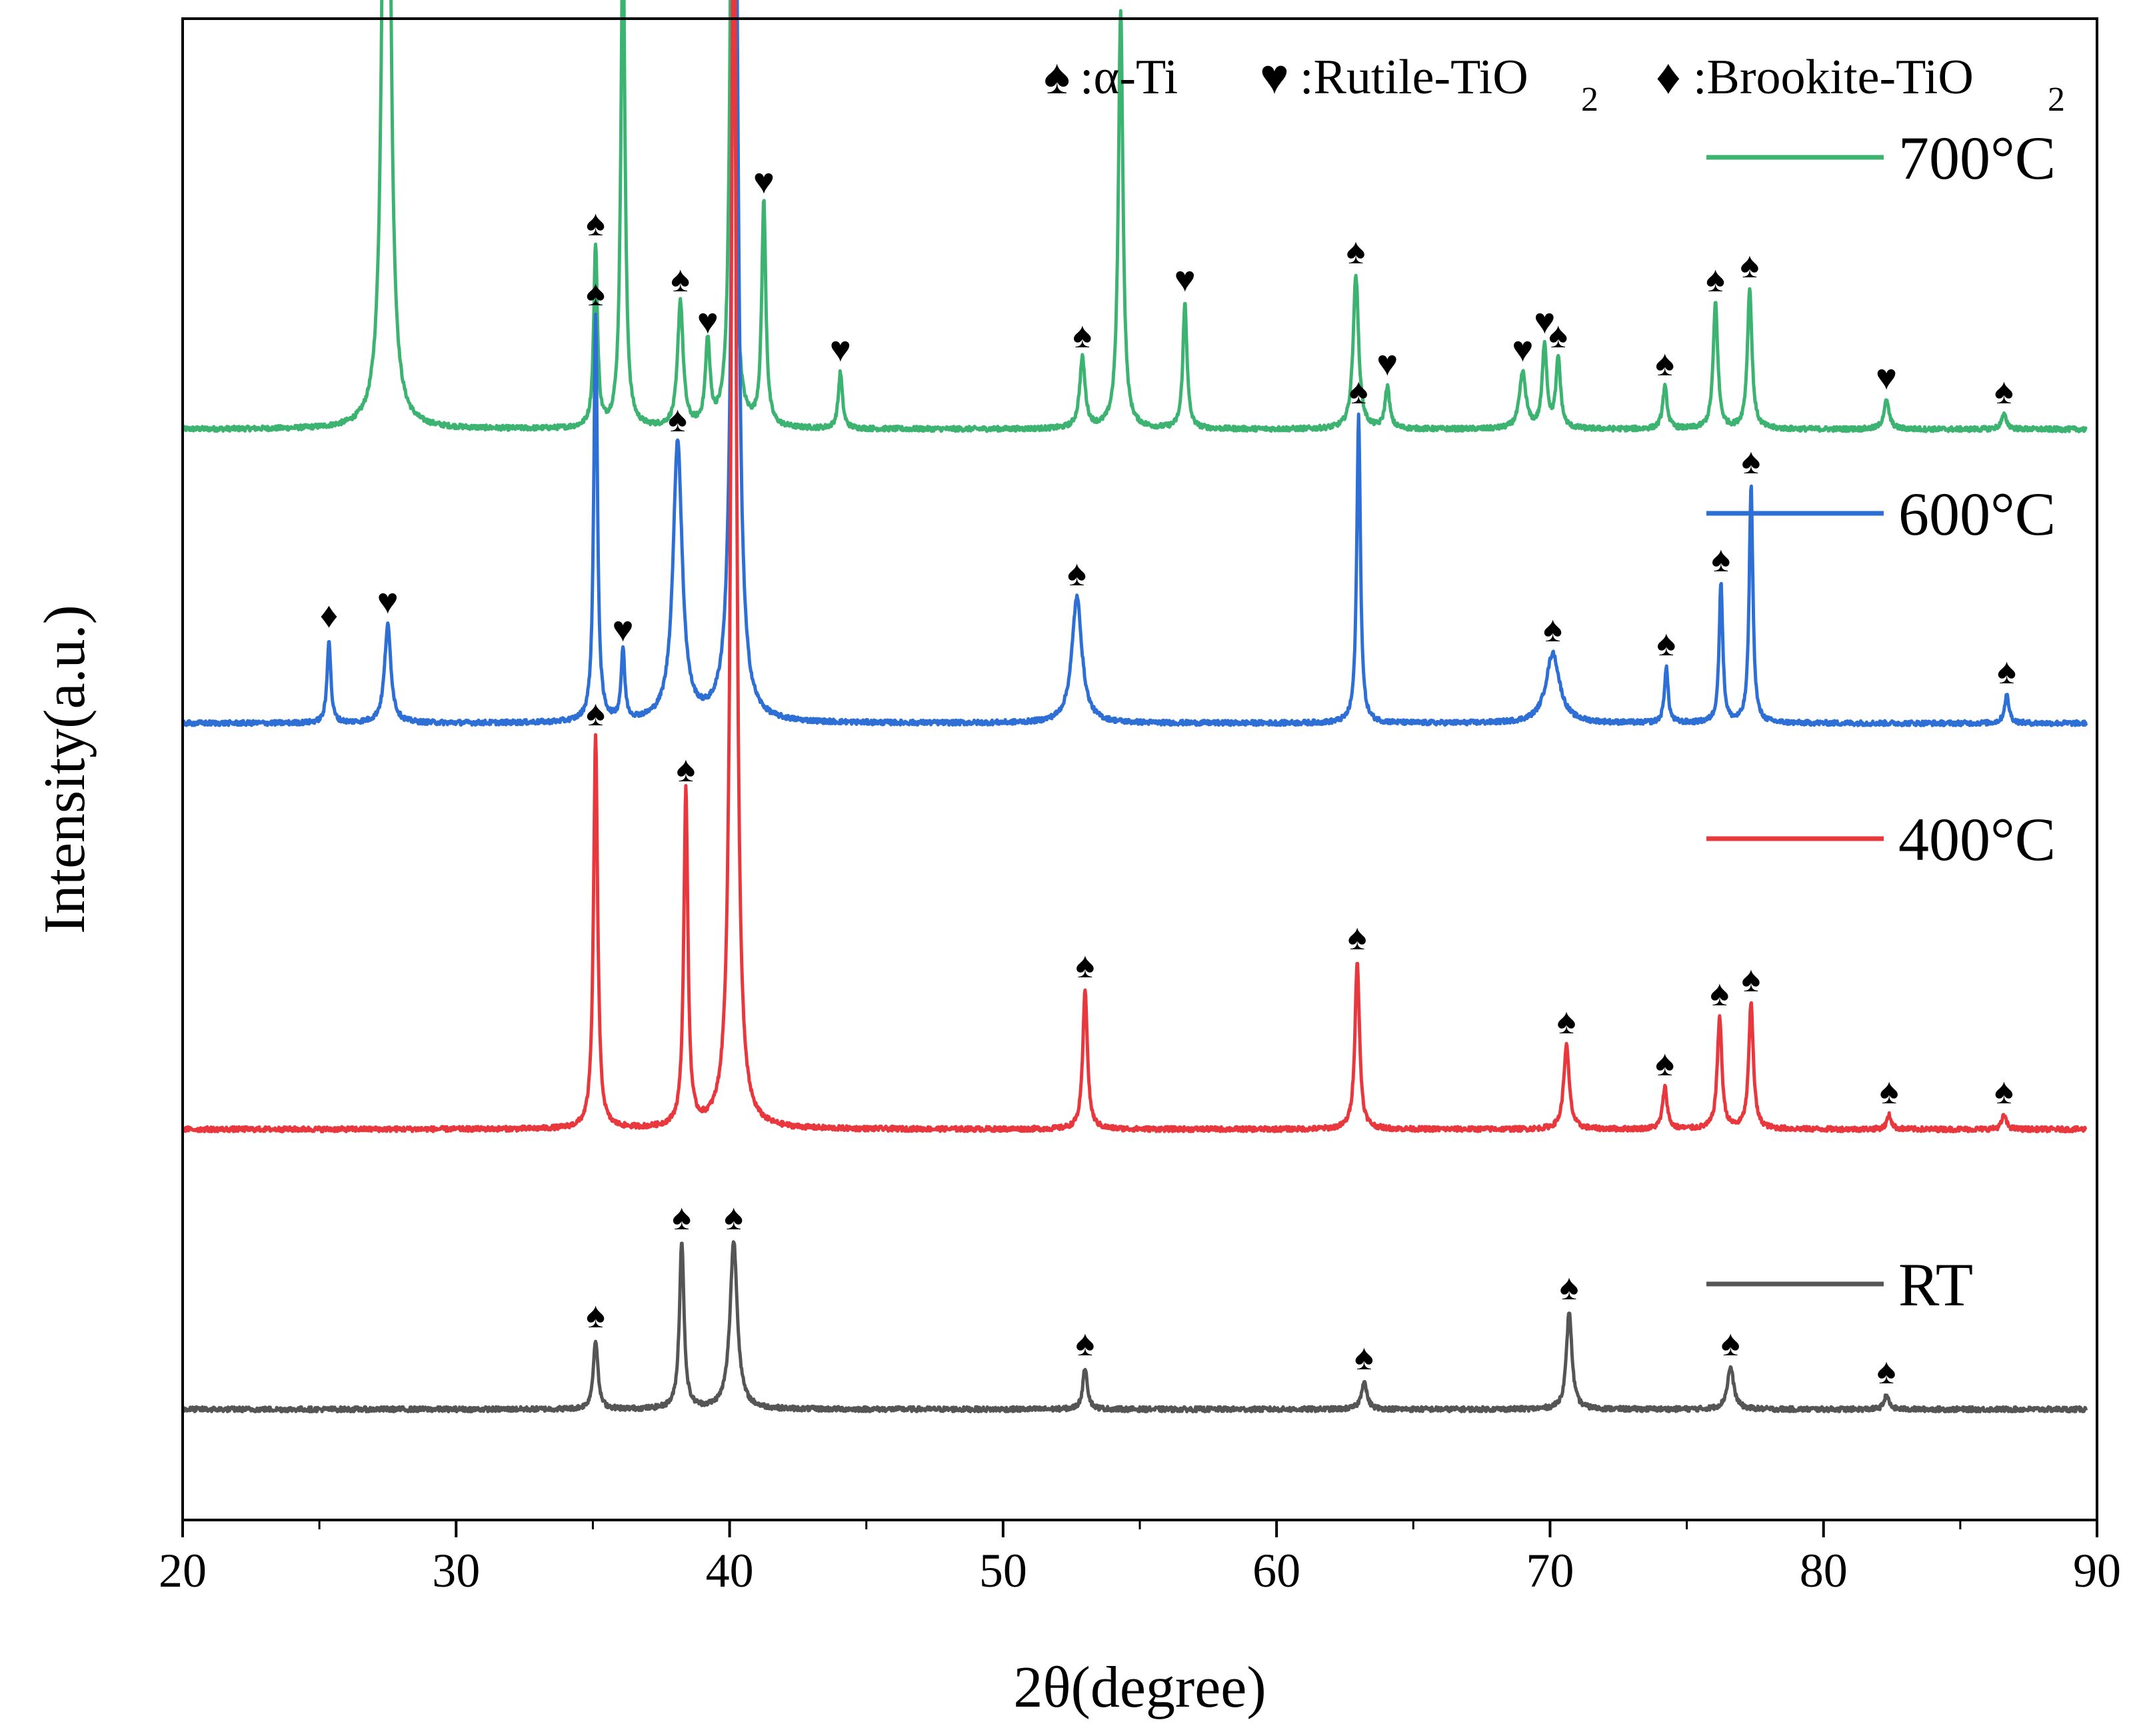 The height and width of the screenshot is (1736, 2141). What do you see at coordinates (1833, 77) in the screenshot?
I see `phase-legend-brookite-label: :Brookite-TiO` at bounding box center [1833, 77].